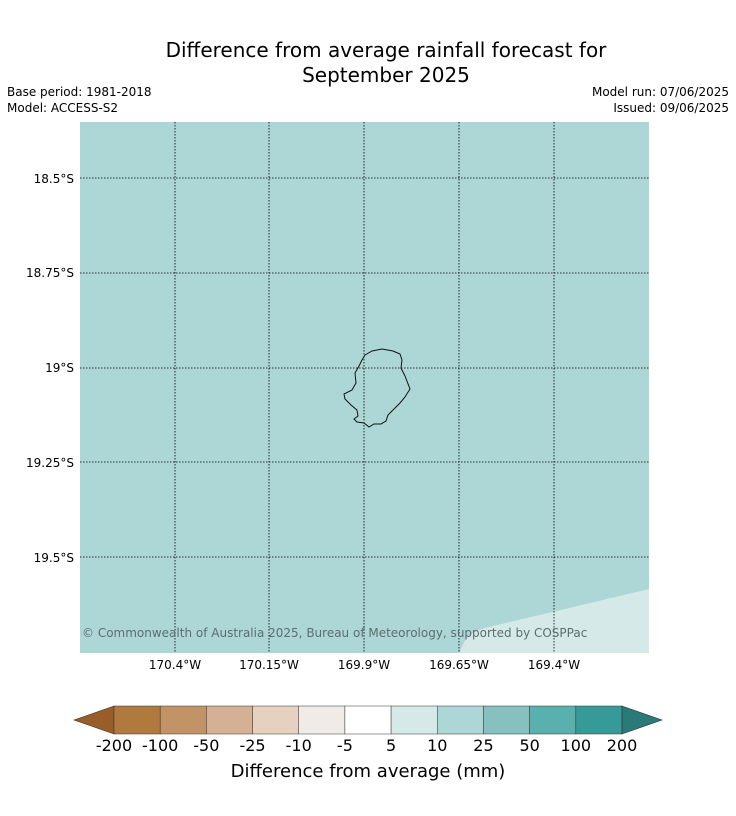 This screenshot has height=816, width=736. I want to click on colorbar-tick-label: -25, so click(252, 745).